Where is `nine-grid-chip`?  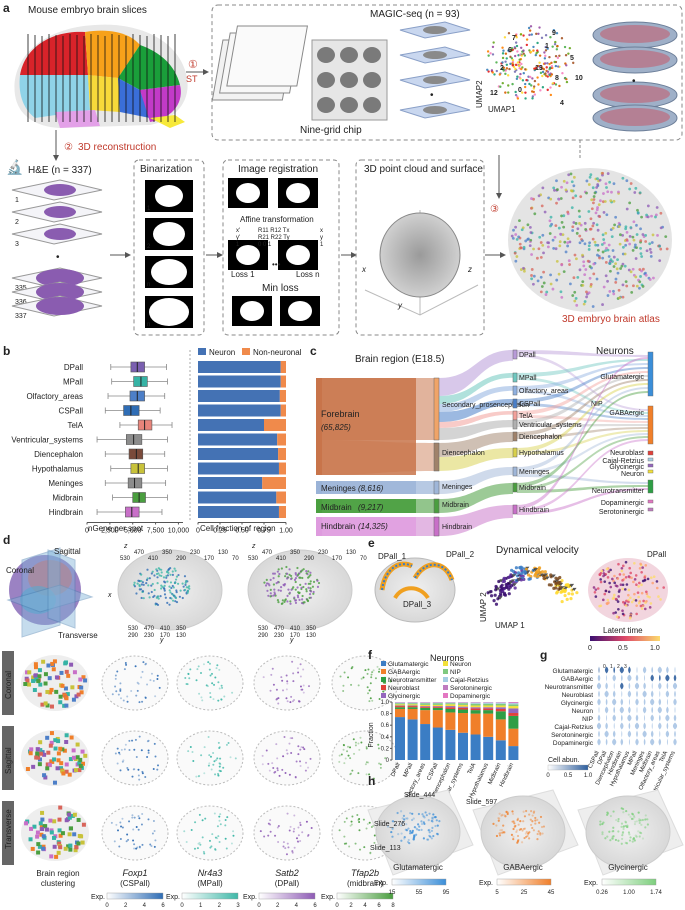 nine-grid-chip is located at coordinates (299, 73).